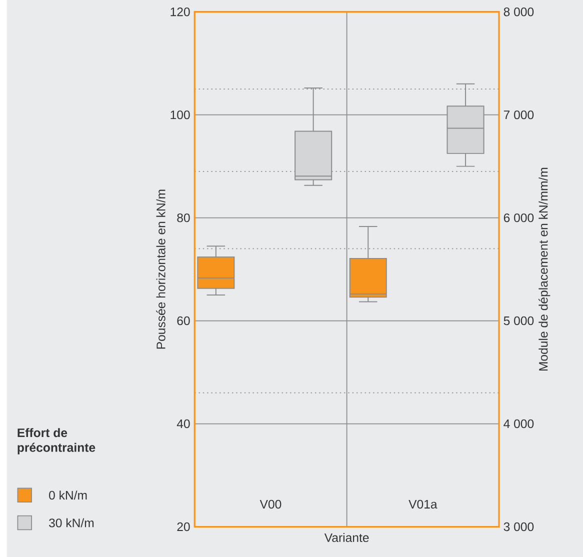 This screenshot has height=557, width=583. I want to click on y2-axis-title: Module de déplacement en kN/mm/m, so click(544, 269).